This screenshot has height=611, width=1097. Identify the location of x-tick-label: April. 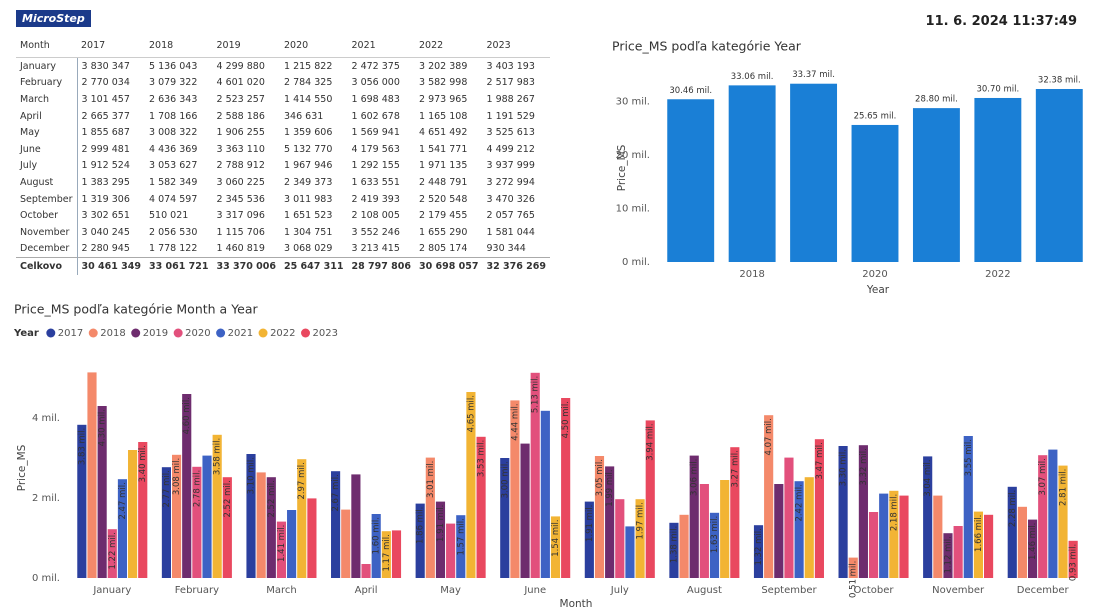
(366, 590).